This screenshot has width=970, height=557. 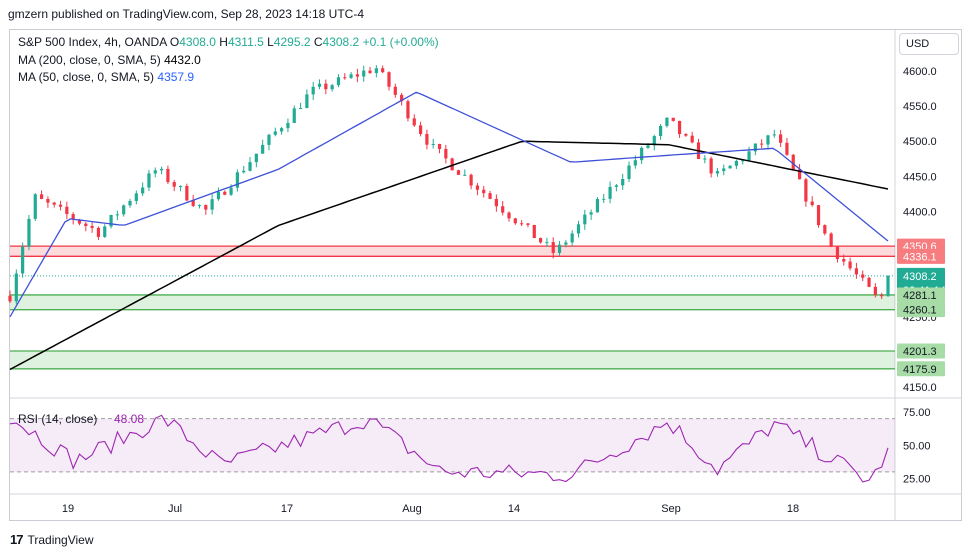 What do you see at coordinates (929, 44) in the screenshot?
I see `currency-selector: USD` at bounding box center [929, 44].